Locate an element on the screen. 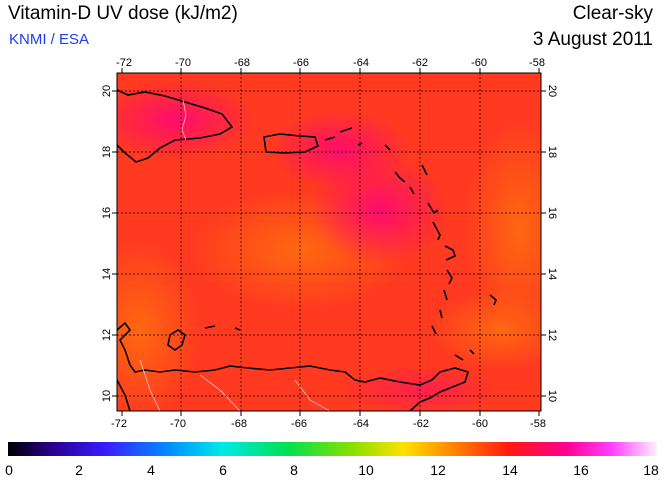 The width and height of the screenshot is (665, 480). colorbar-label: 10 is located at coordinates (366, 470).